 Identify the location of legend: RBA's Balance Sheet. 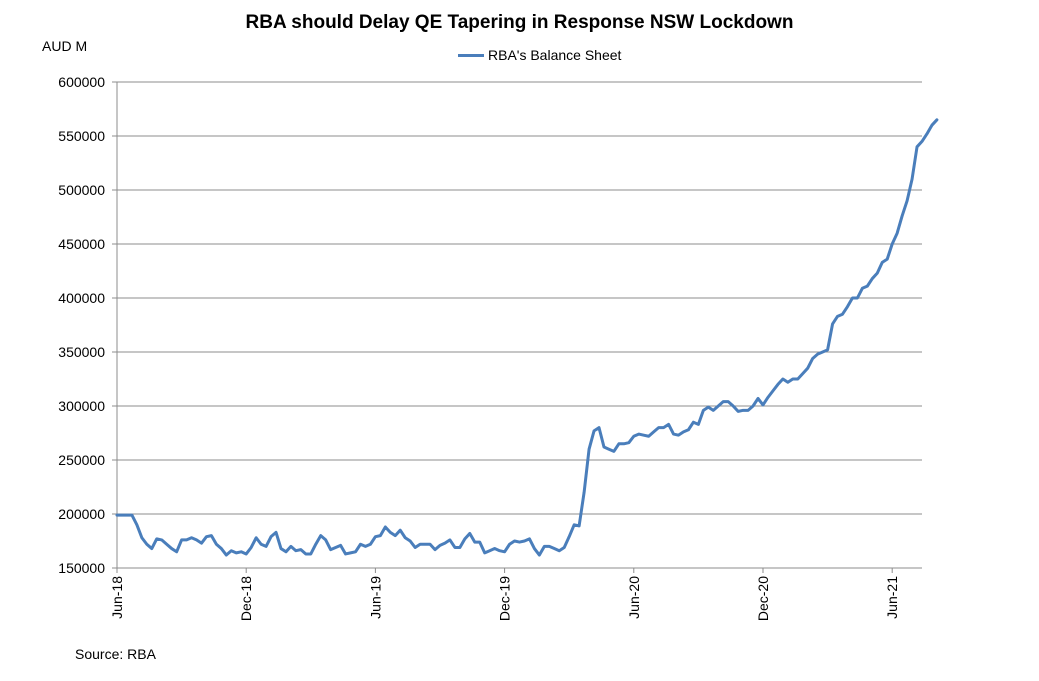
(539, 55).